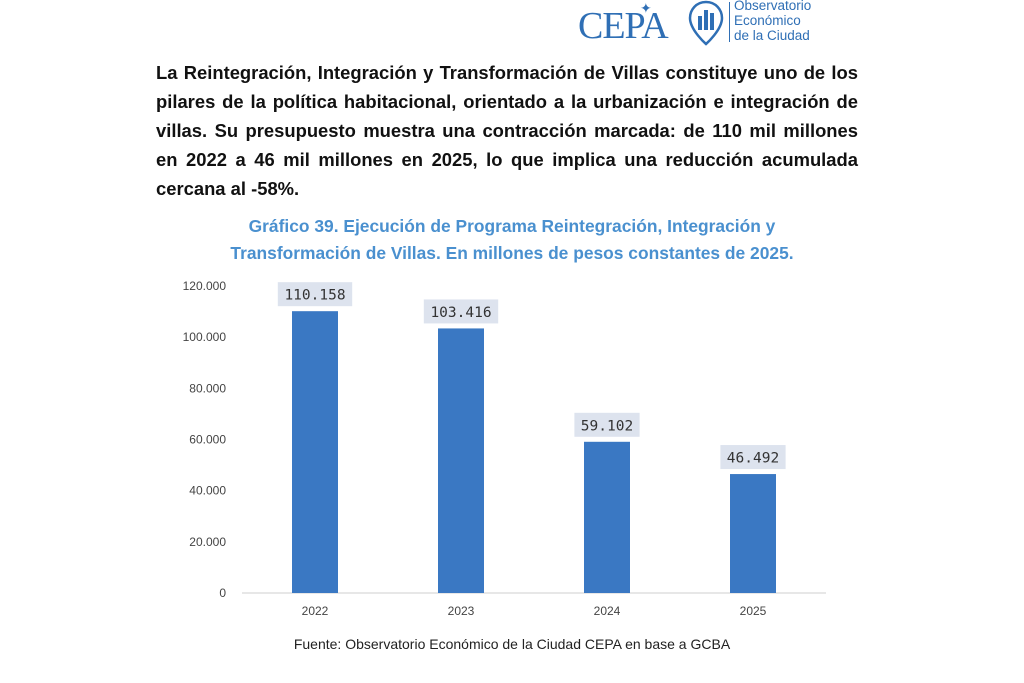 This screenshot has height=683, width=1024. Describe the element at coordinates (607, 611) in the screenshot. I see `x-tick-label: 2024` at that location.